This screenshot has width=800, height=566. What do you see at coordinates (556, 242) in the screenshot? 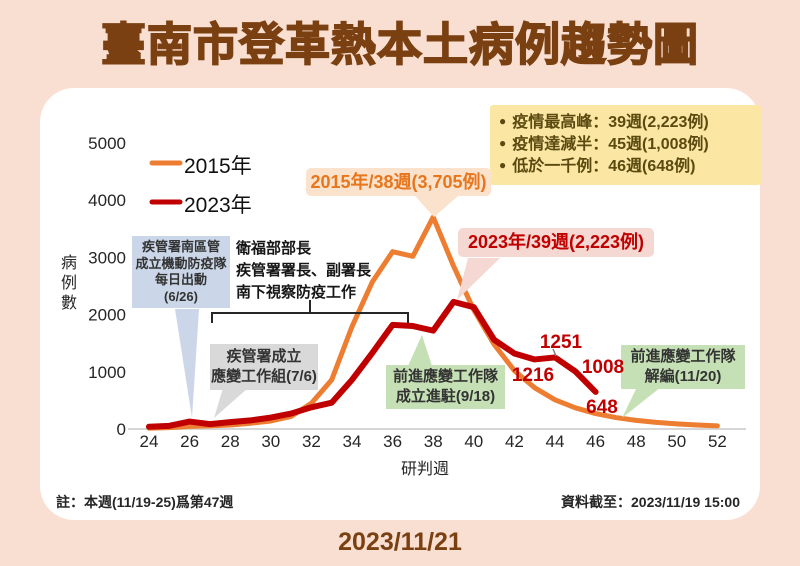
I see `callout-2023-peak: 2023年/39週(2,223例)` at bounding box center [556, 242].